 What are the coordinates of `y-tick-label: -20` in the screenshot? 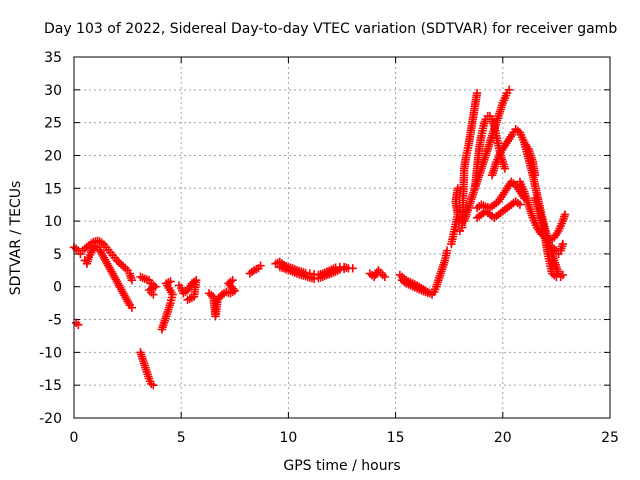 It's located at (50, 419).